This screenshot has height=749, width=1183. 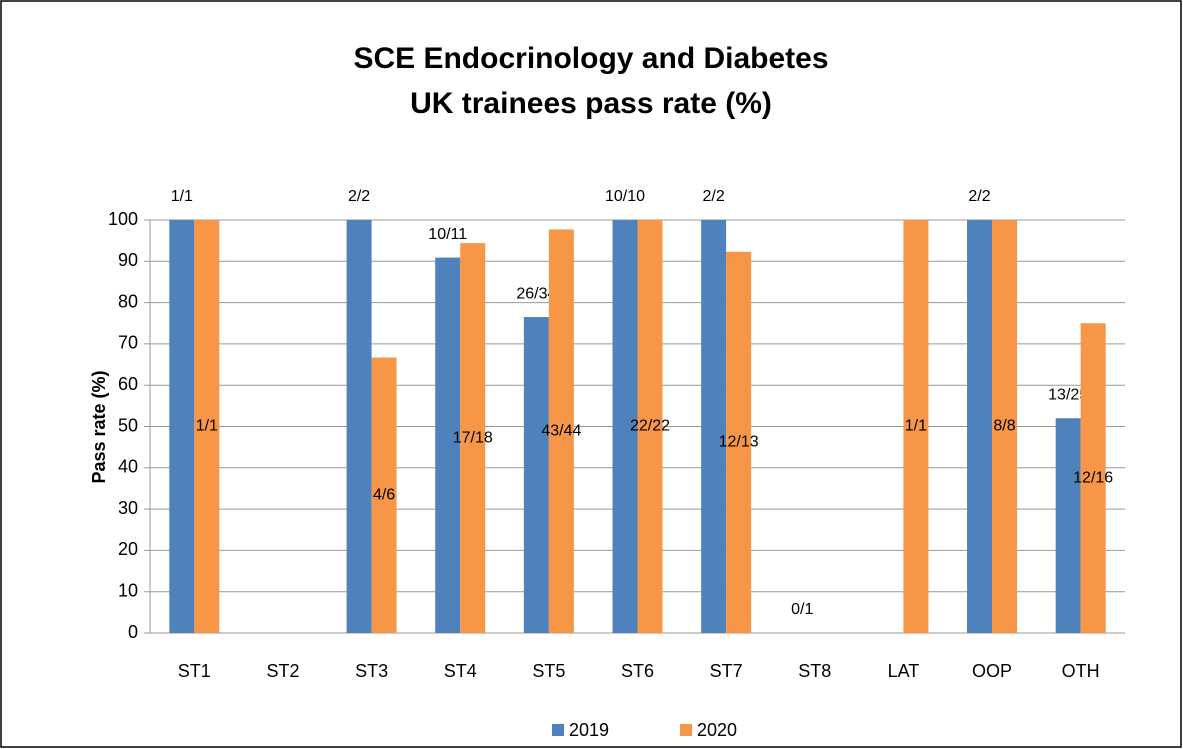 What do you see at coordinates (128, 425) in the screenshot?
I see `y-tick-label: 50` at bounding box center [128, 425].